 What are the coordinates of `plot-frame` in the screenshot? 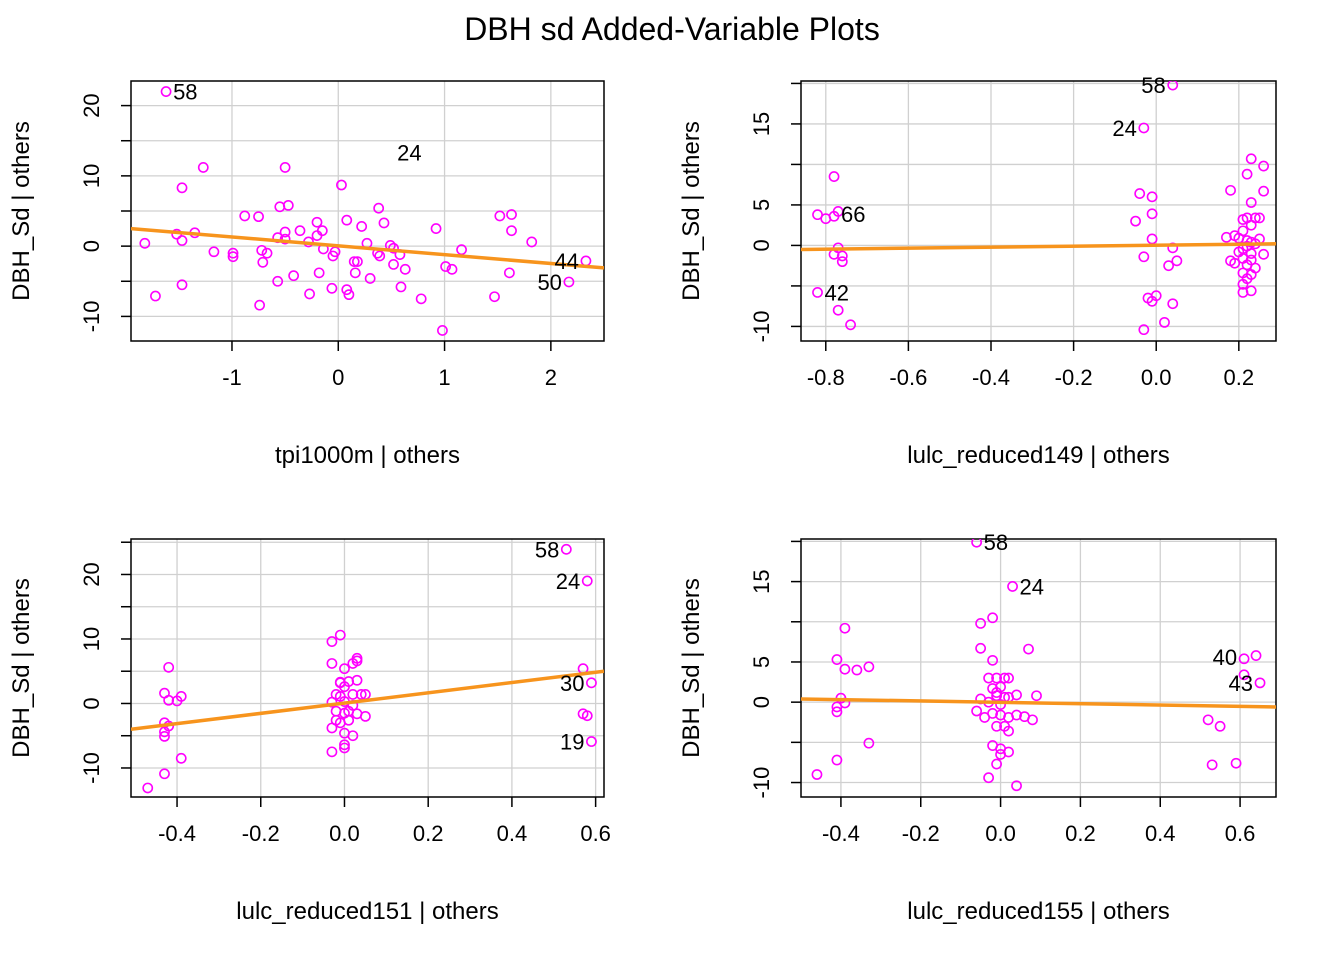 It's located at (1038, 668).